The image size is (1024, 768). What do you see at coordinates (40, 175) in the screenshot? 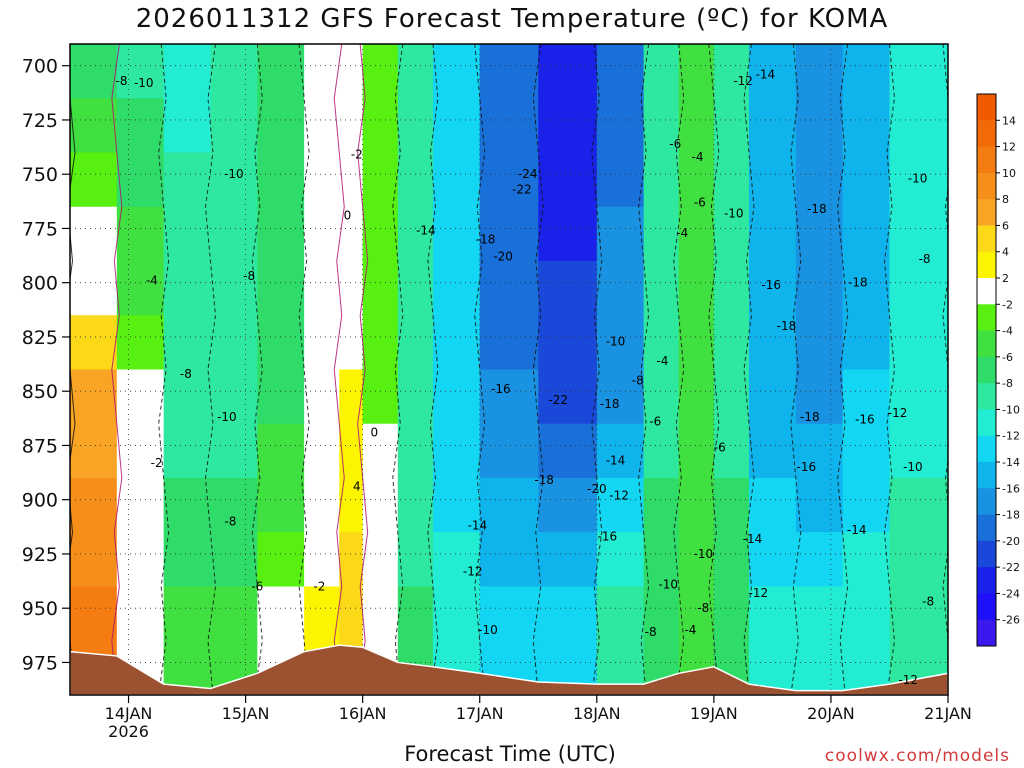
I see `y-tick-label: 750` at bounding box center [40, 175].